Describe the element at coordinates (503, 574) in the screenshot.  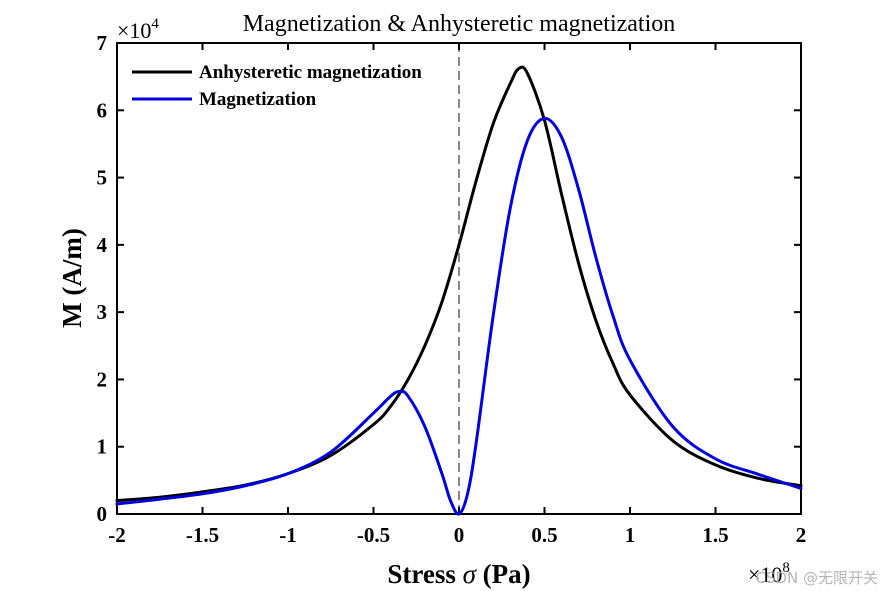
I see `x-axis-label-suffix: (Pa)` at that location.